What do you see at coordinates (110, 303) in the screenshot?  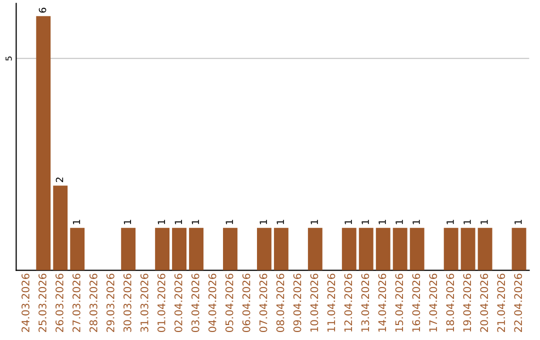 I see `x-tick-label: 29.03.2026` at bounding box center [110, 303].